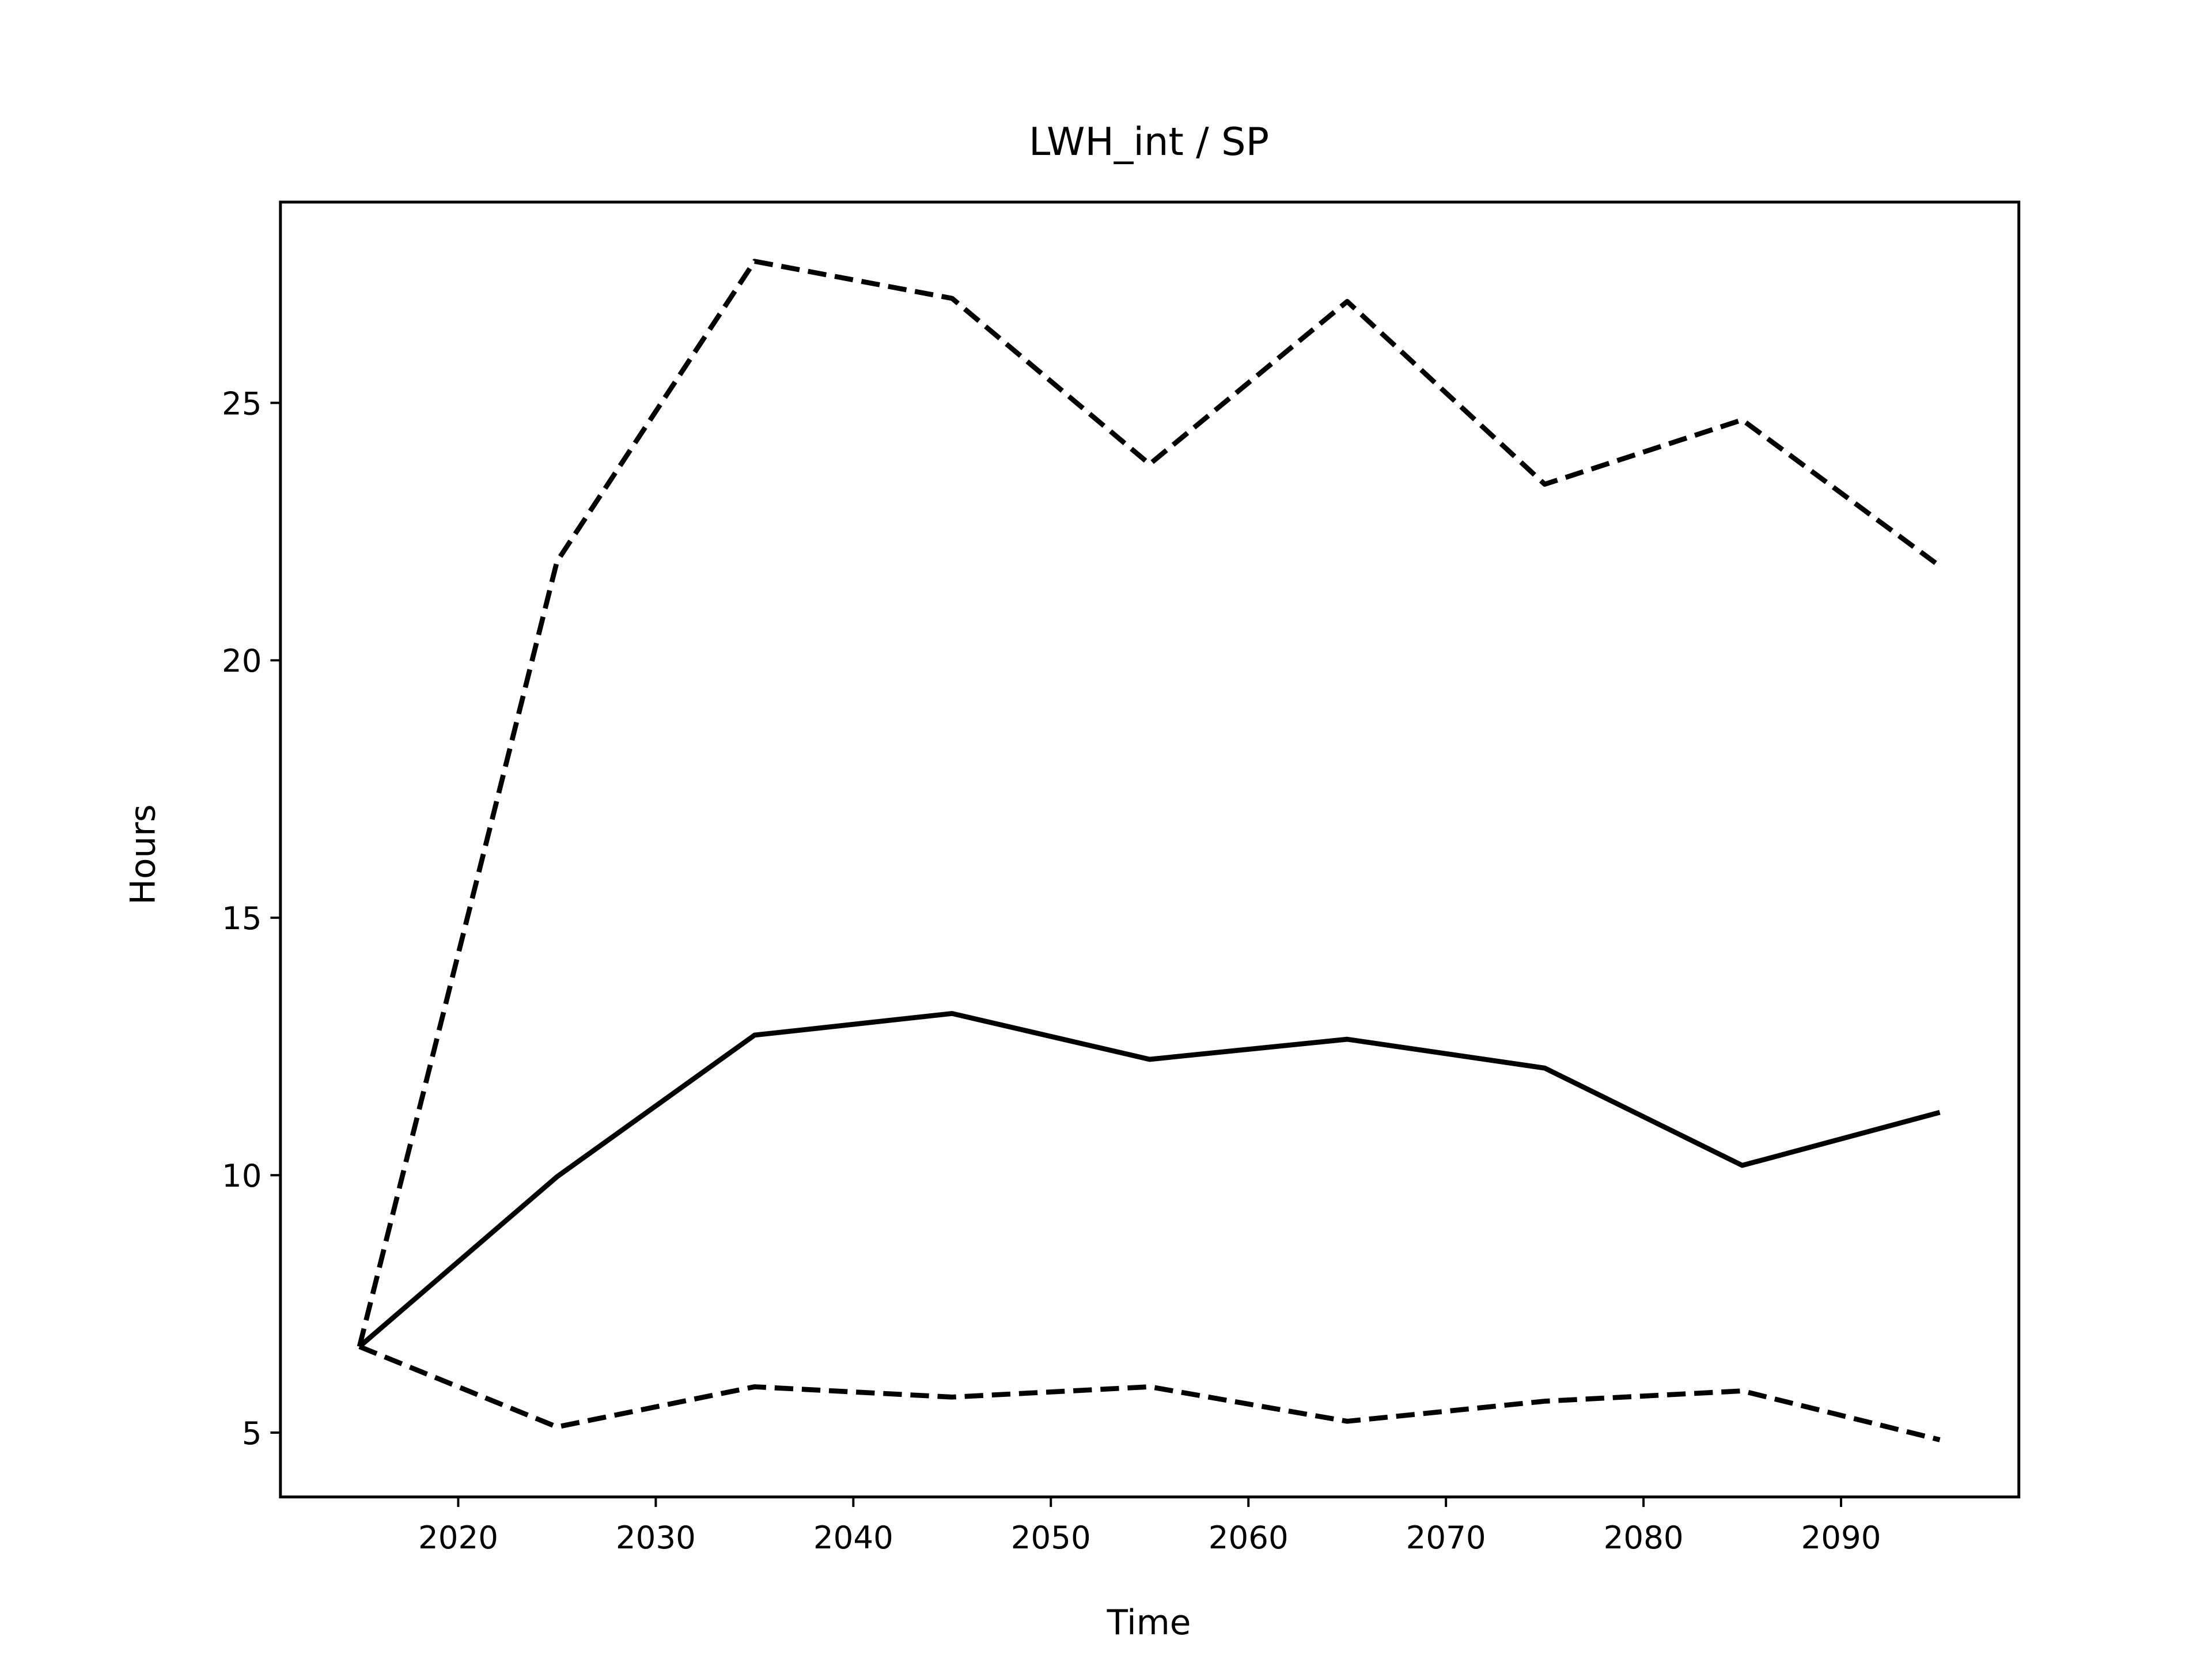 This screenshot has height=1659, width=2212. What do you see at coordinates (1841, 1537) in the screenshot?
I see `x-tick-label: 2090` at bounding box center [1841, 1537].